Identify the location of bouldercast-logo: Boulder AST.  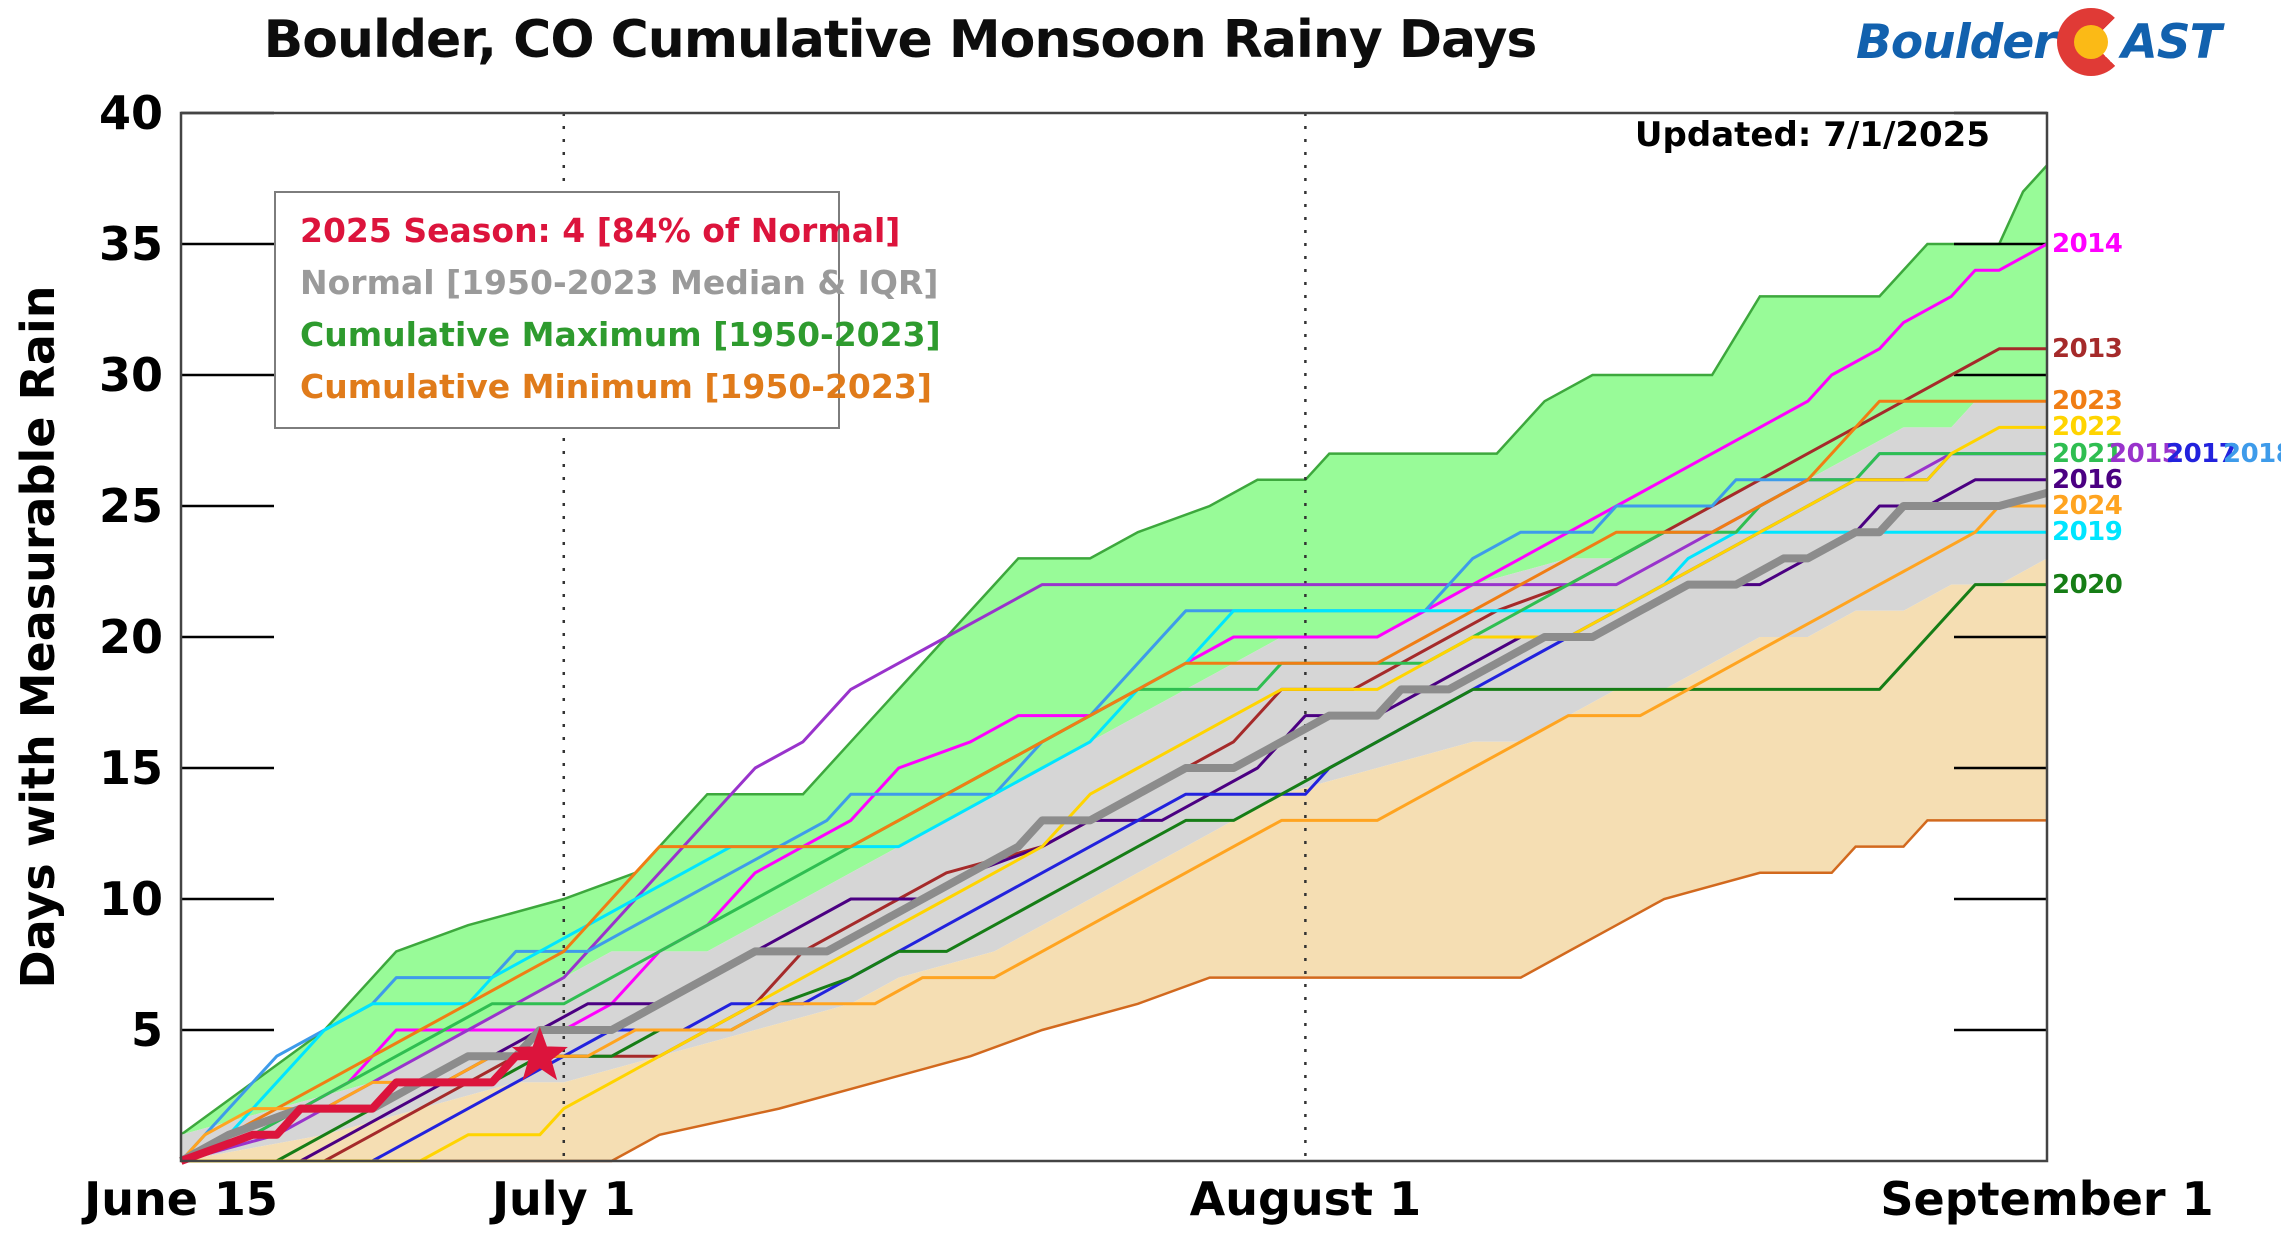
(2039, 42).